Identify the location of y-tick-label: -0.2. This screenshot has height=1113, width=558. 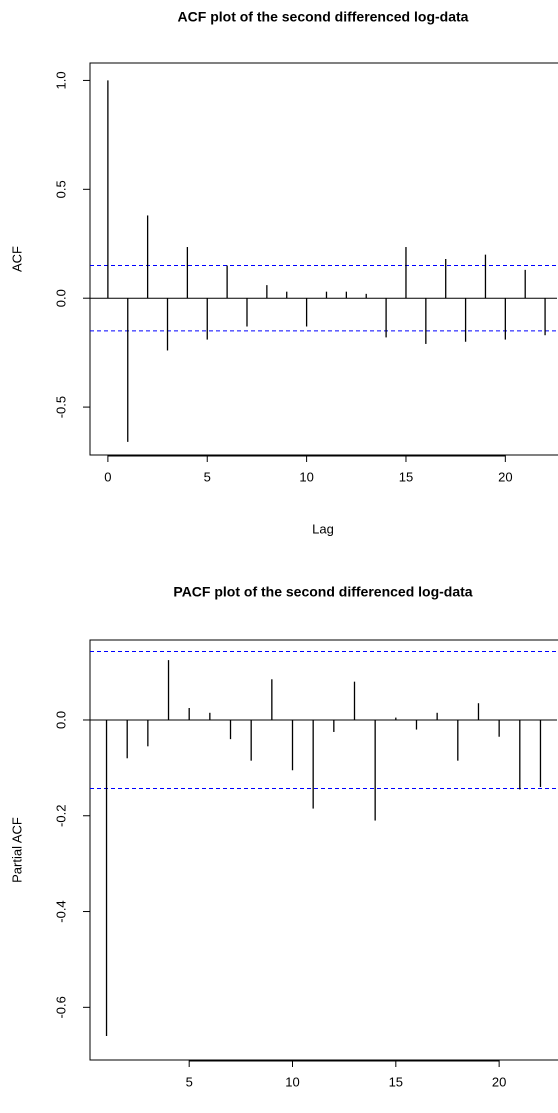
(60, 816).